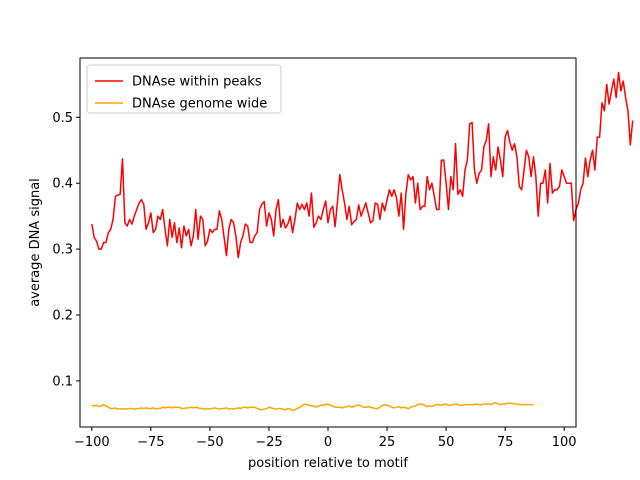 The height and width of the screenshot is (480, 640). I want to click on x-tick-label: 0, so click(328, 442).